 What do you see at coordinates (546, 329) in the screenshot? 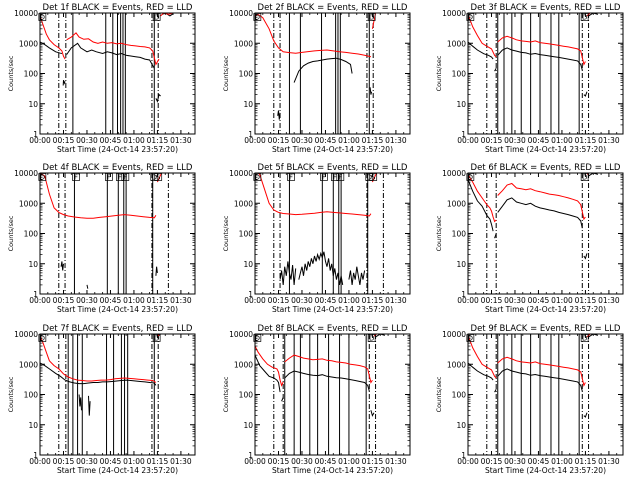
I see `panel-title: Det 9f BLACK = Events, RED = LLD` at bounding box center [546, 329].